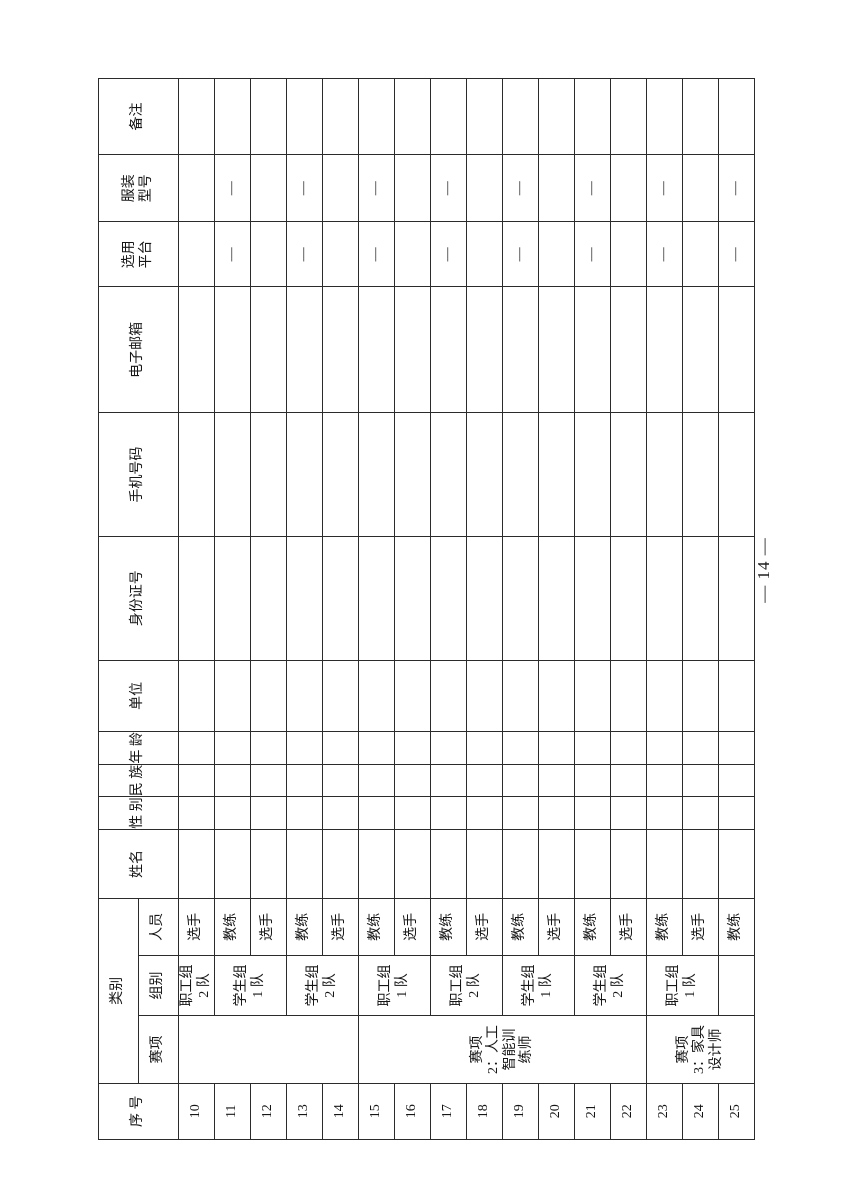 This screenshot has height=1200, width=848. Describe the element at coordinates (268, 1111) in the screenshot. I see `cell-seq: 12` at that location.